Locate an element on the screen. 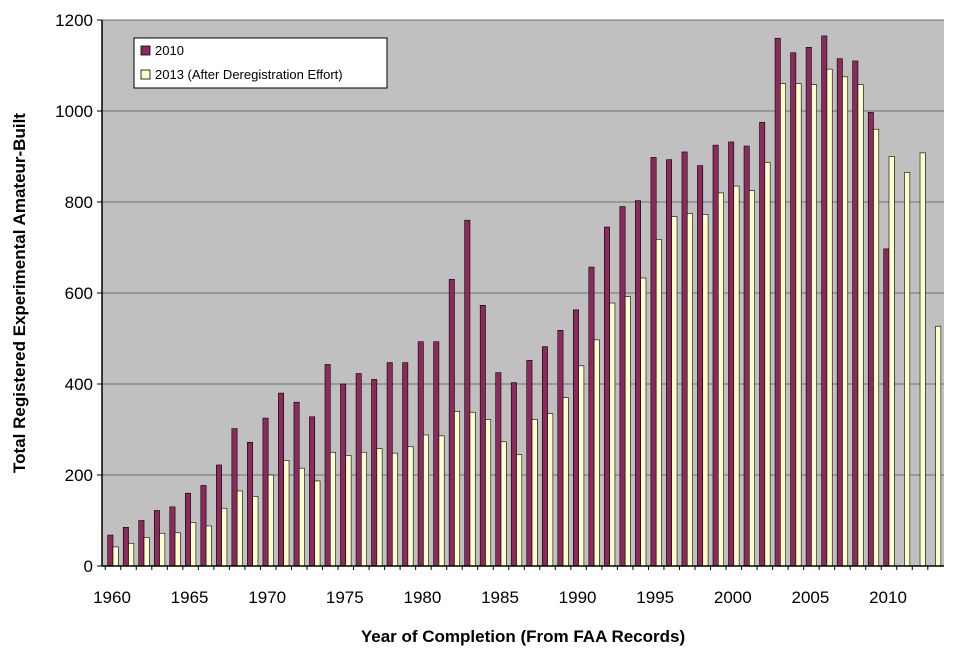 Image resolution: width=959 pixels, height=652 pixels. bar-2013-1962 is located at coordinates (146, 552).